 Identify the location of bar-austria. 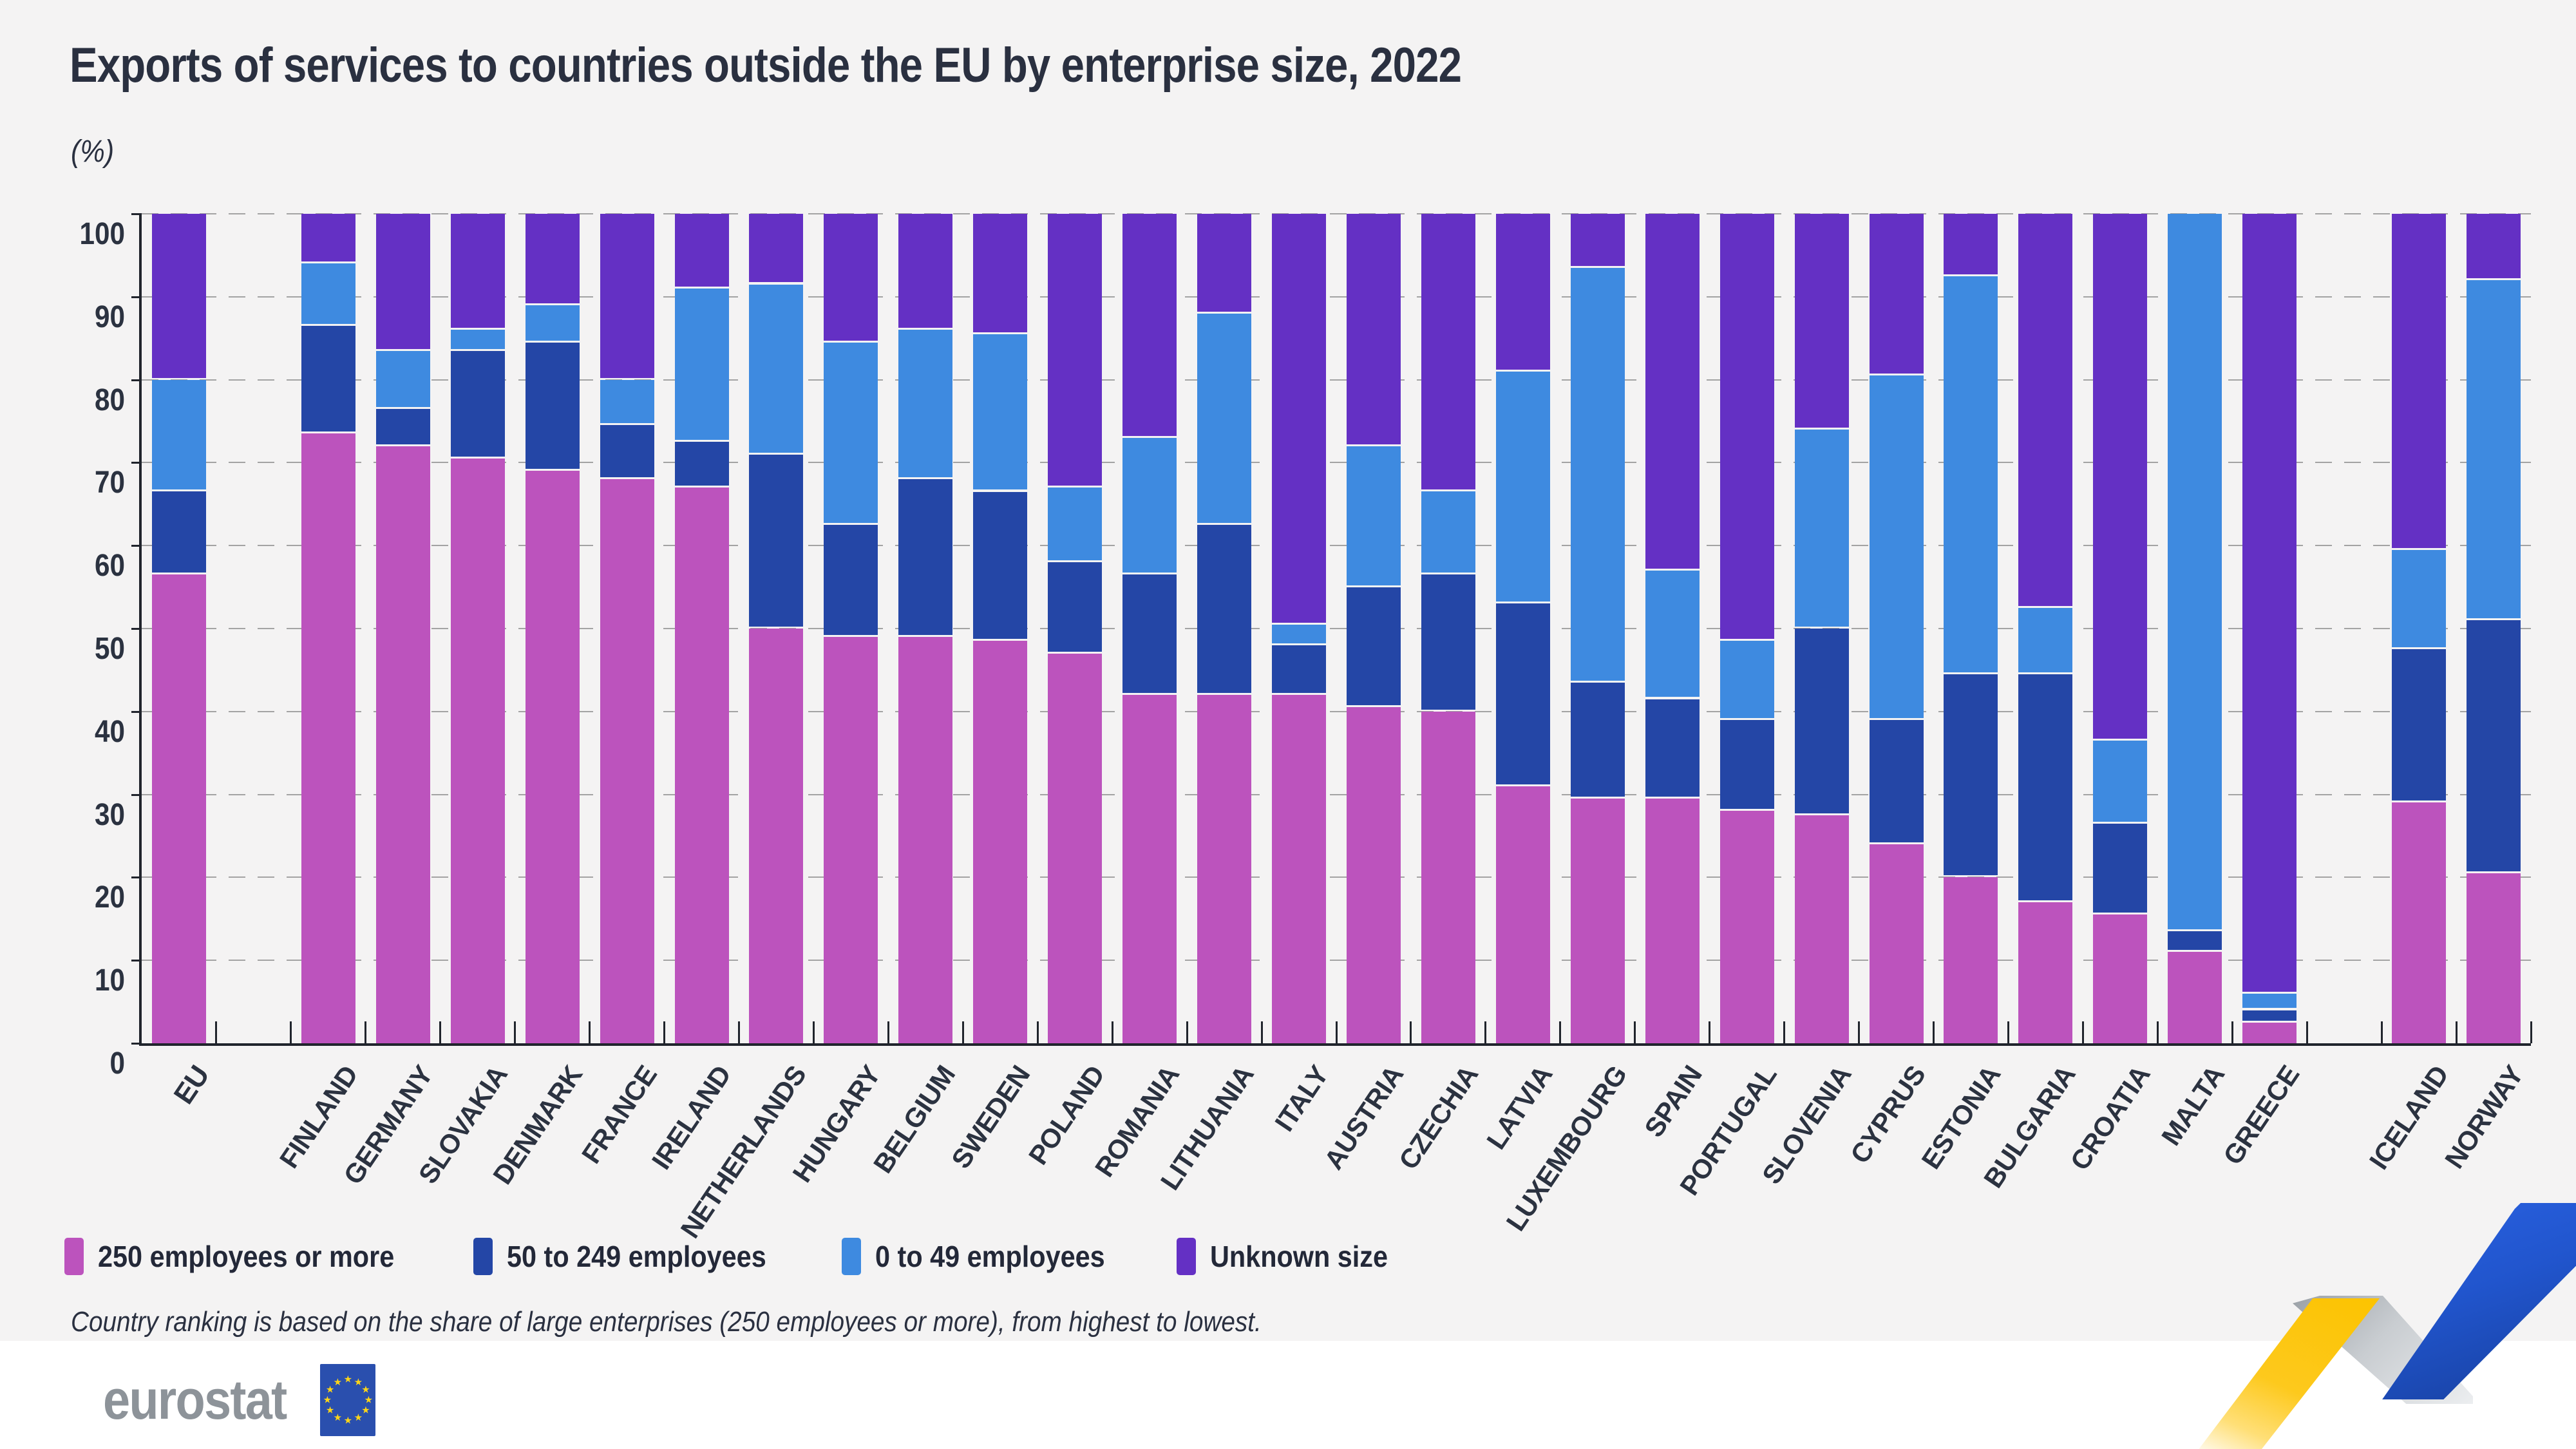
(1374, 628).